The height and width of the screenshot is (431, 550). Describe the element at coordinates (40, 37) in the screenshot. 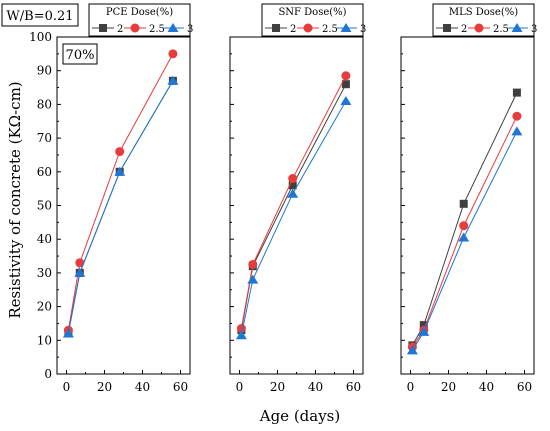

I see `y-tick-label: 100` at that location.